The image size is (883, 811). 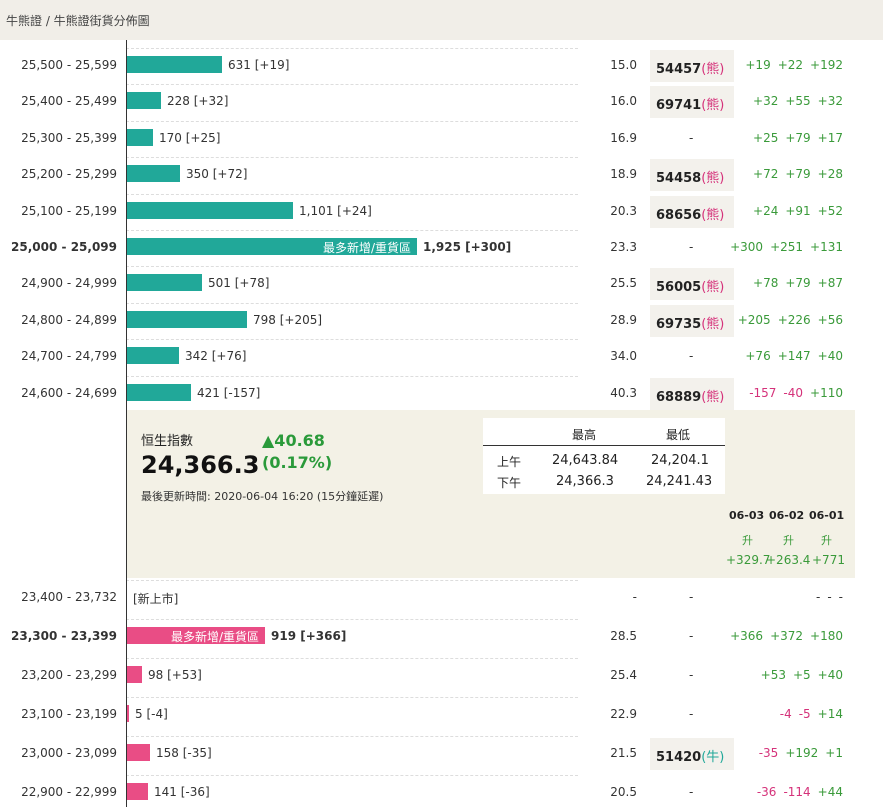 I want to click on outstanding-quantity: 141 [-36], so click(x=182, y=791).